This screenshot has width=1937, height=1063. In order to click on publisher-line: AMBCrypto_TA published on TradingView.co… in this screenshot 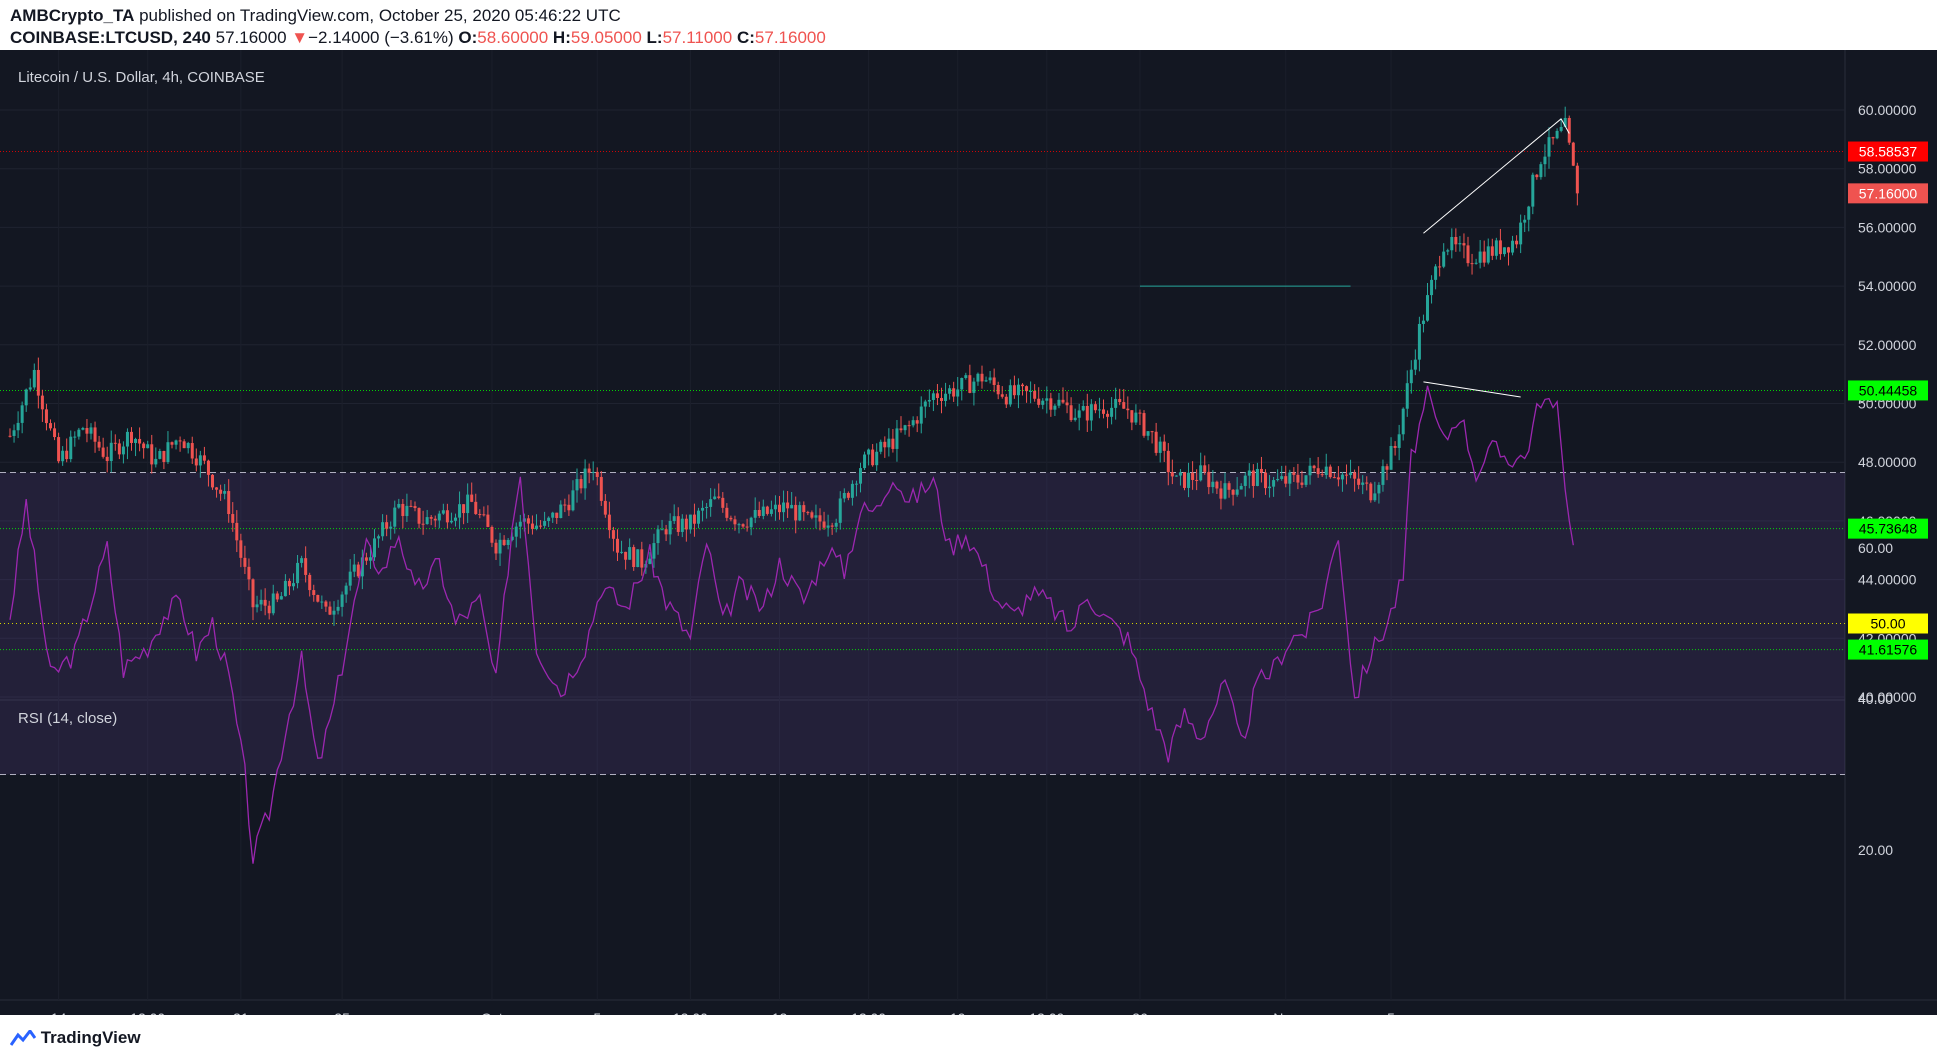, I will do `click(315, 16)`.